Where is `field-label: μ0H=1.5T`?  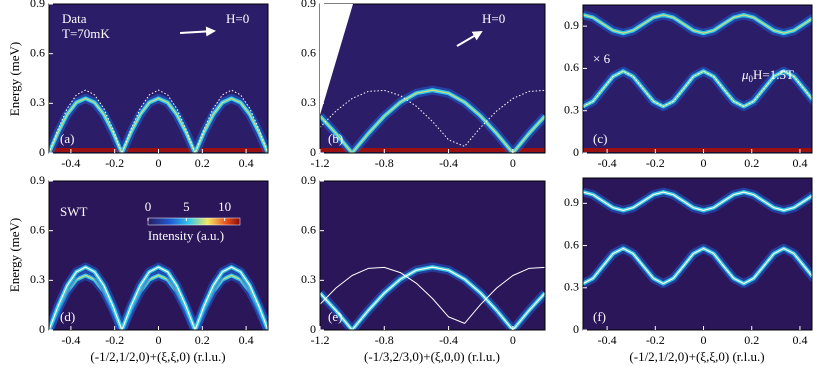 field-label: μ0H=1.5T is located at coordinates (767, 75).